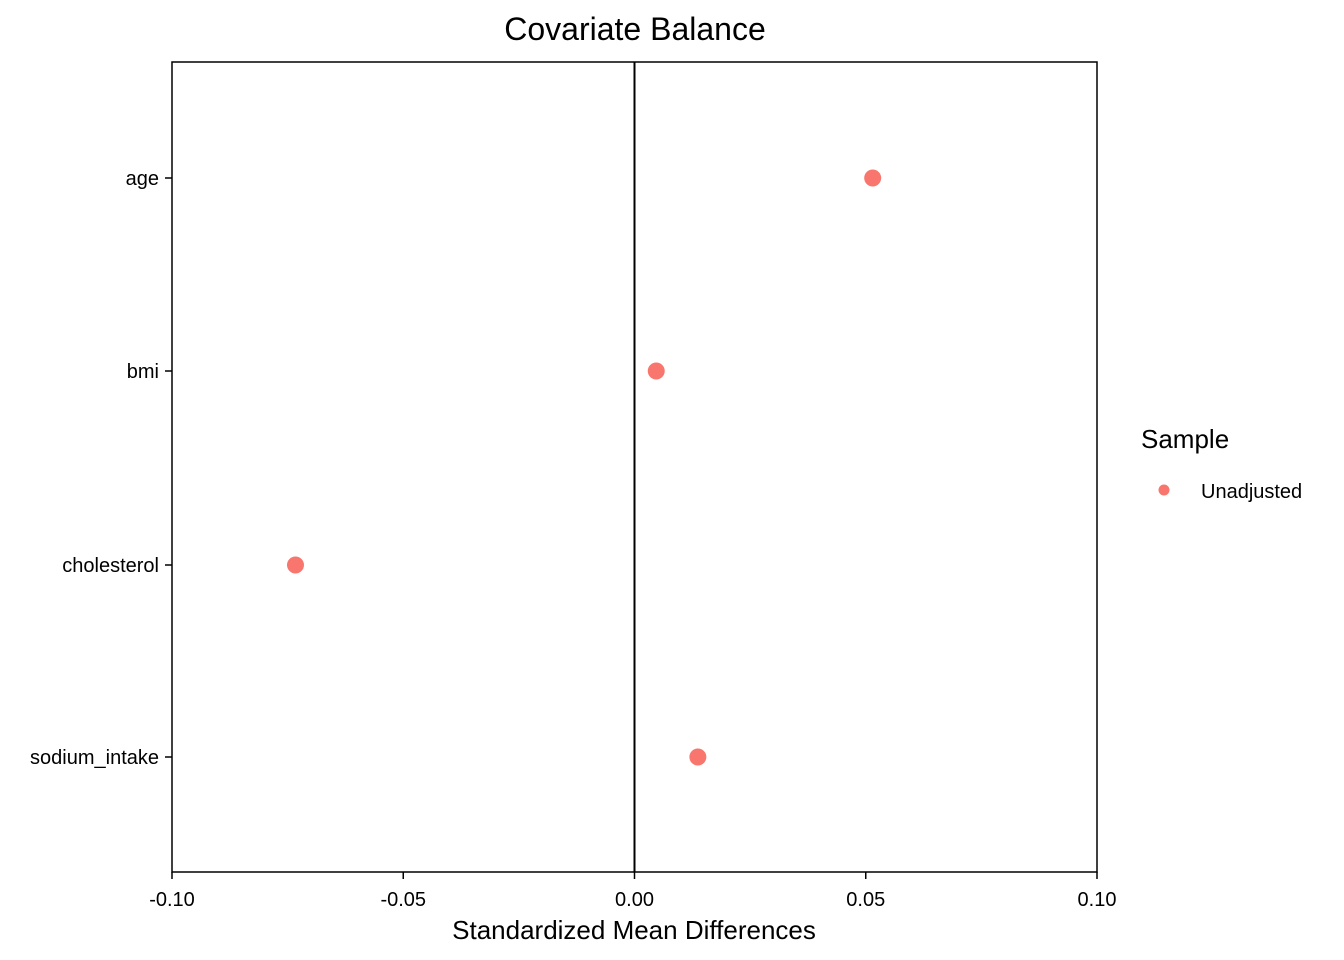 This screenshot has width=1344, height=960. What do you see at coordinates (1185, 439) in the screenshot?
I see `legend-title: Sample` at bounding box center [1185, 439].